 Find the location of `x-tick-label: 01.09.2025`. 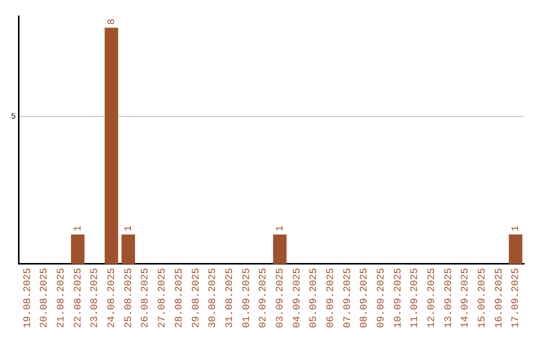

x-tick-label: 01.09.2025 is located at coordinates (247, 298).